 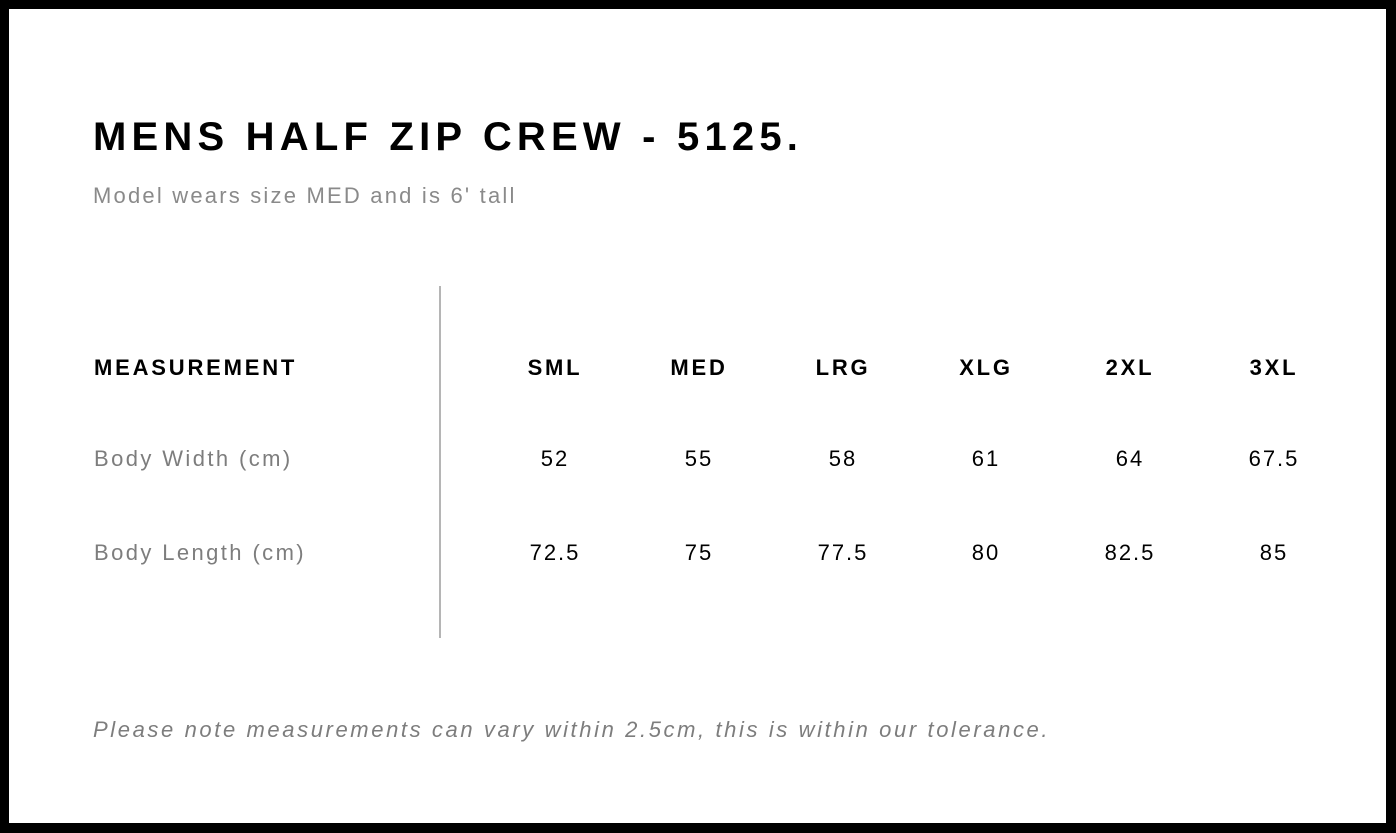 What do you see at coordinates (986, 367) in the screenshot?
I see `size-header-xlg: XLG` at bounding box center [986, 367].